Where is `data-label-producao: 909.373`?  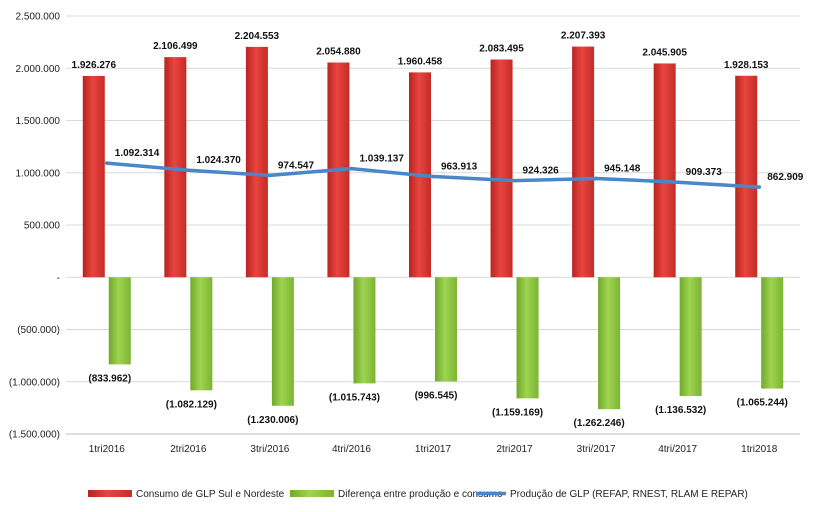 data-label-producao: 909.373 is located at coordinates (704, 172).